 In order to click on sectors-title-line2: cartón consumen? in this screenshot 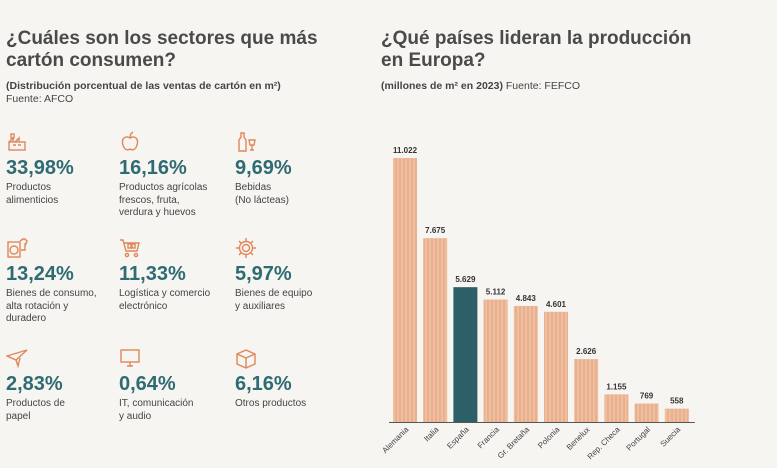, I will do `click(91, 60)`.